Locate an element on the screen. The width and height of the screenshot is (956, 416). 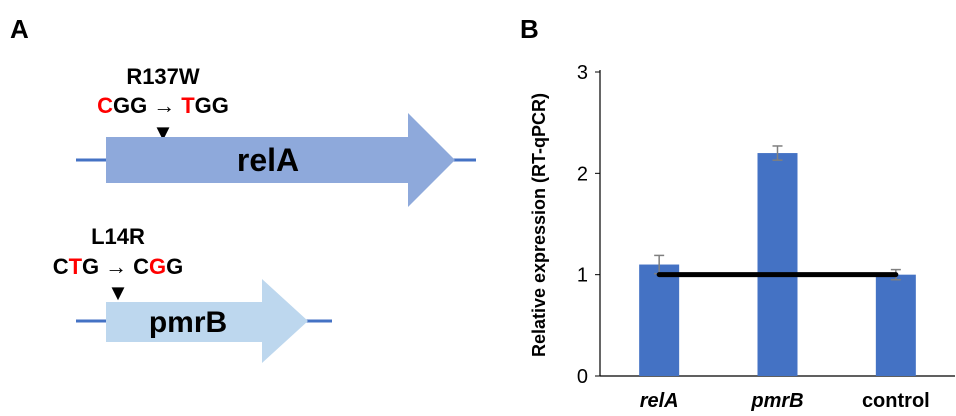
rela-codon-from-1: C is located at coordinates (105, 105).